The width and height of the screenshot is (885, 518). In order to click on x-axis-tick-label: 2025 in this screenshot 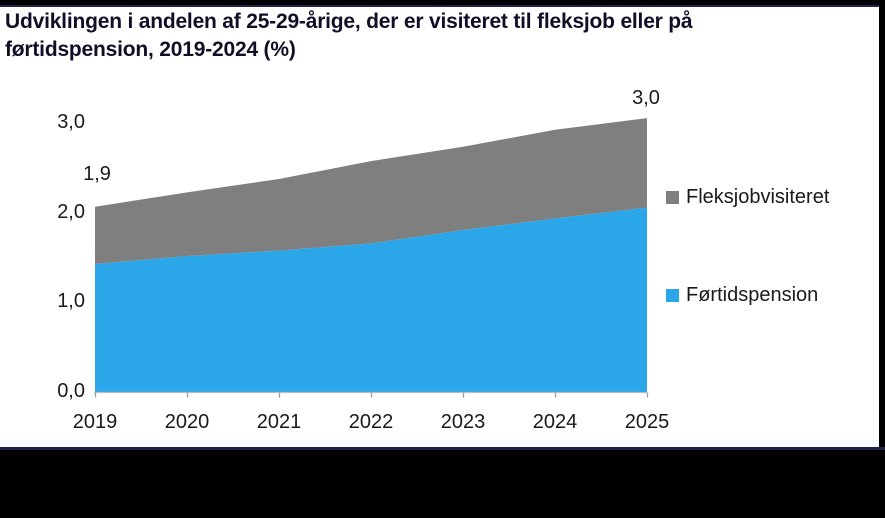, I will do `click(647, 422)`.